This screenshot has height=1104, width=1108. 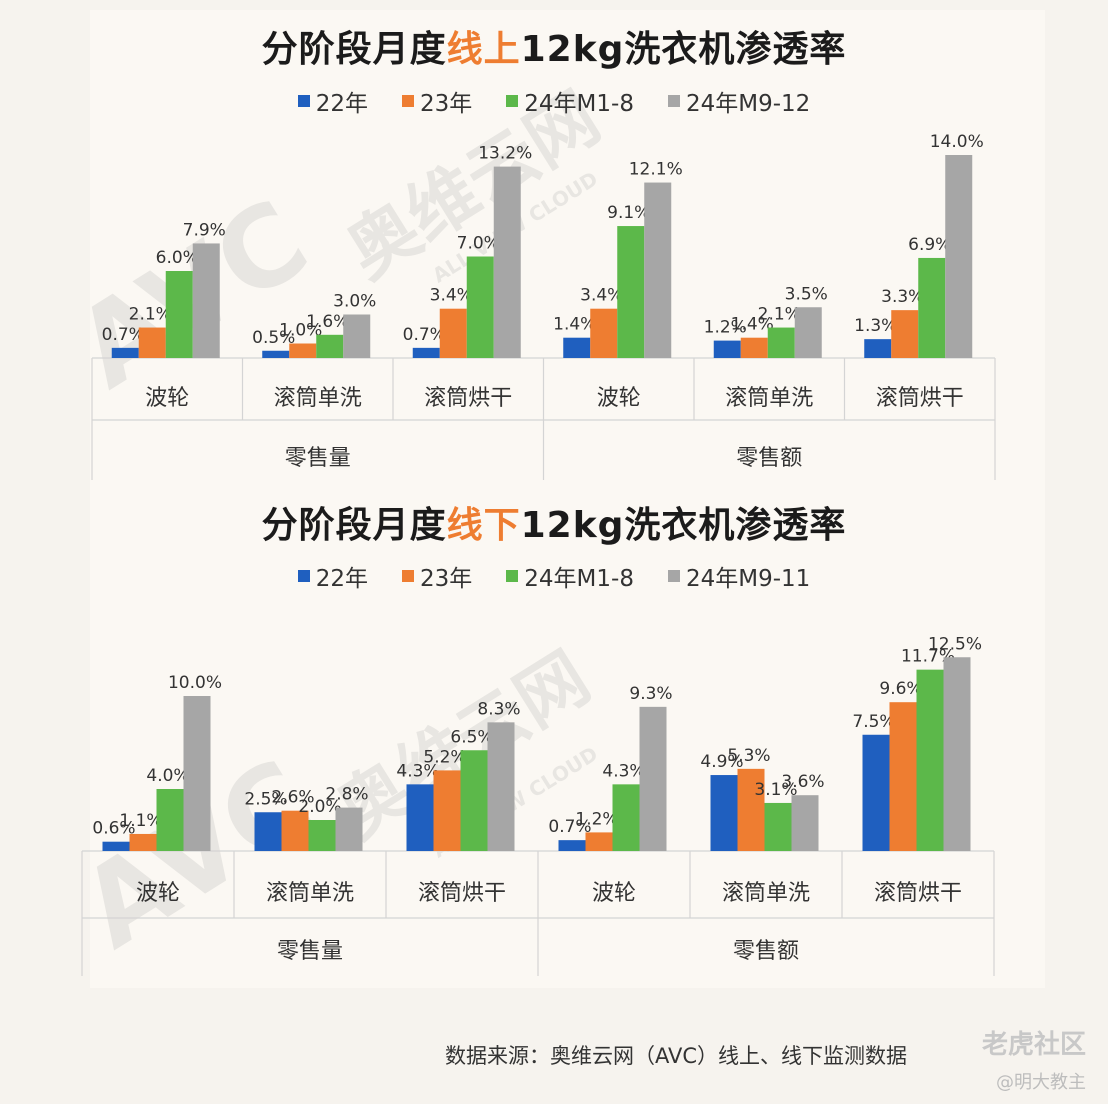 I want to click on top-legend-label-24a: 24年M1-8, so click(x=579, y=104).